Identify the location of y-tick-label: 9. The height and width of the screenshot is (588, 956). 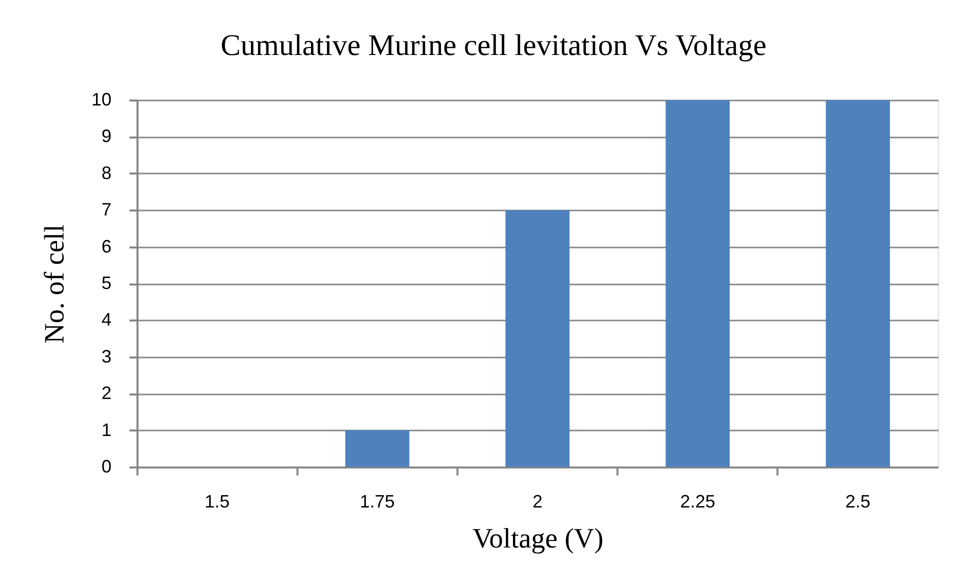
(106, 136).